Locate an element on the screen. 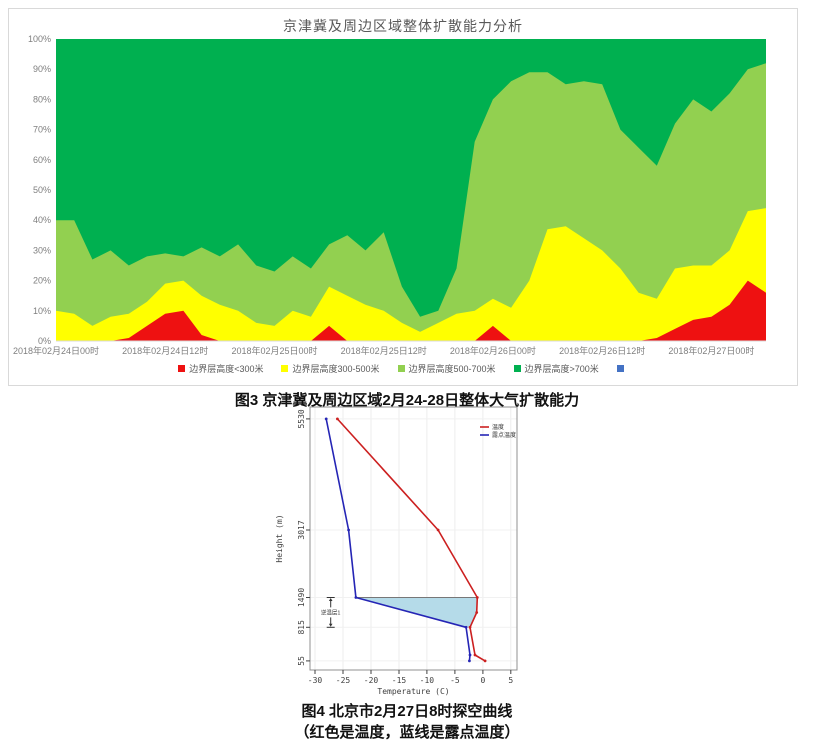  svg-text: 5530 is located at coordinates (301, 418).